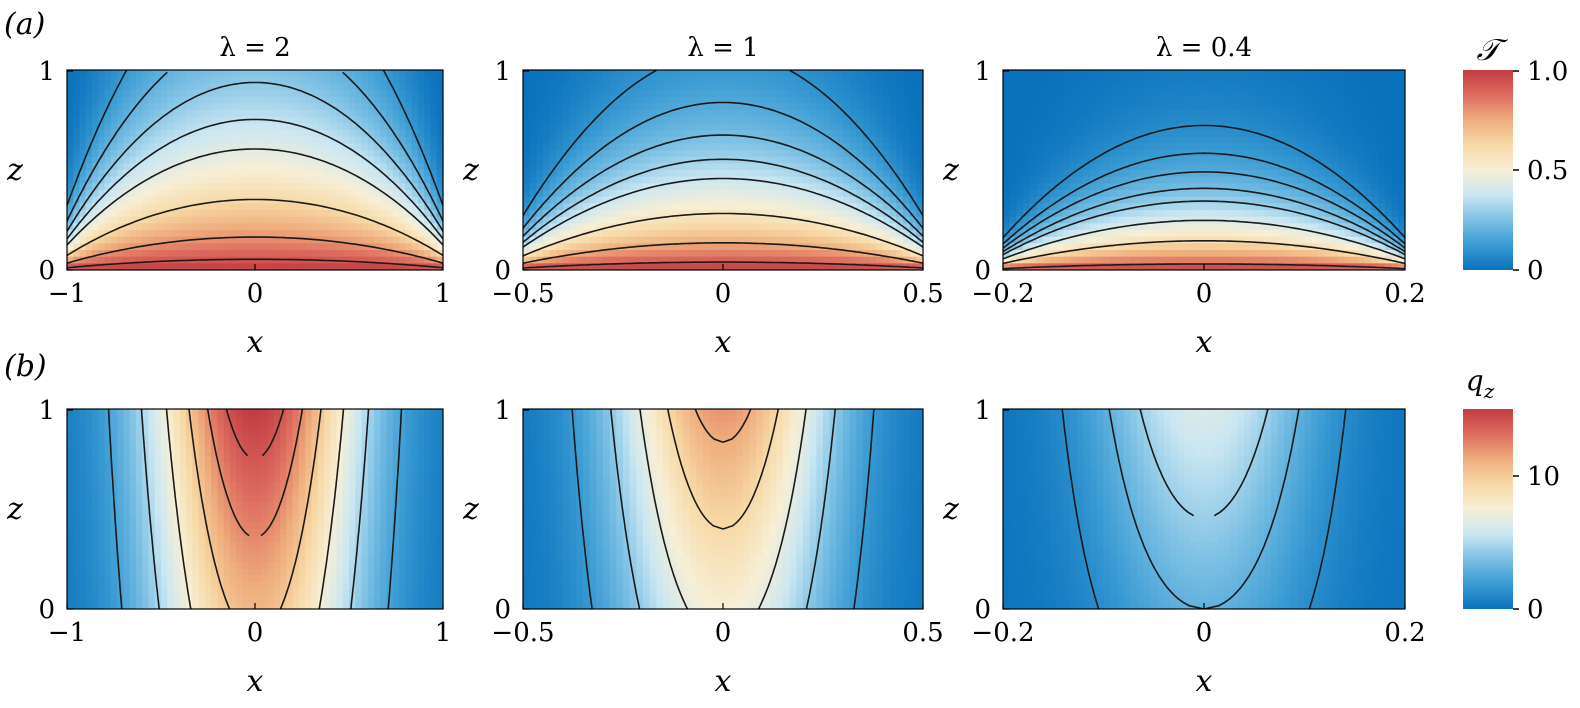  What do you see at coordinates (1515, 159) in the screenshot?
I see `colorbar-a: 𝒯 0 0.5 1.0` at bounding box center [1515, 159].